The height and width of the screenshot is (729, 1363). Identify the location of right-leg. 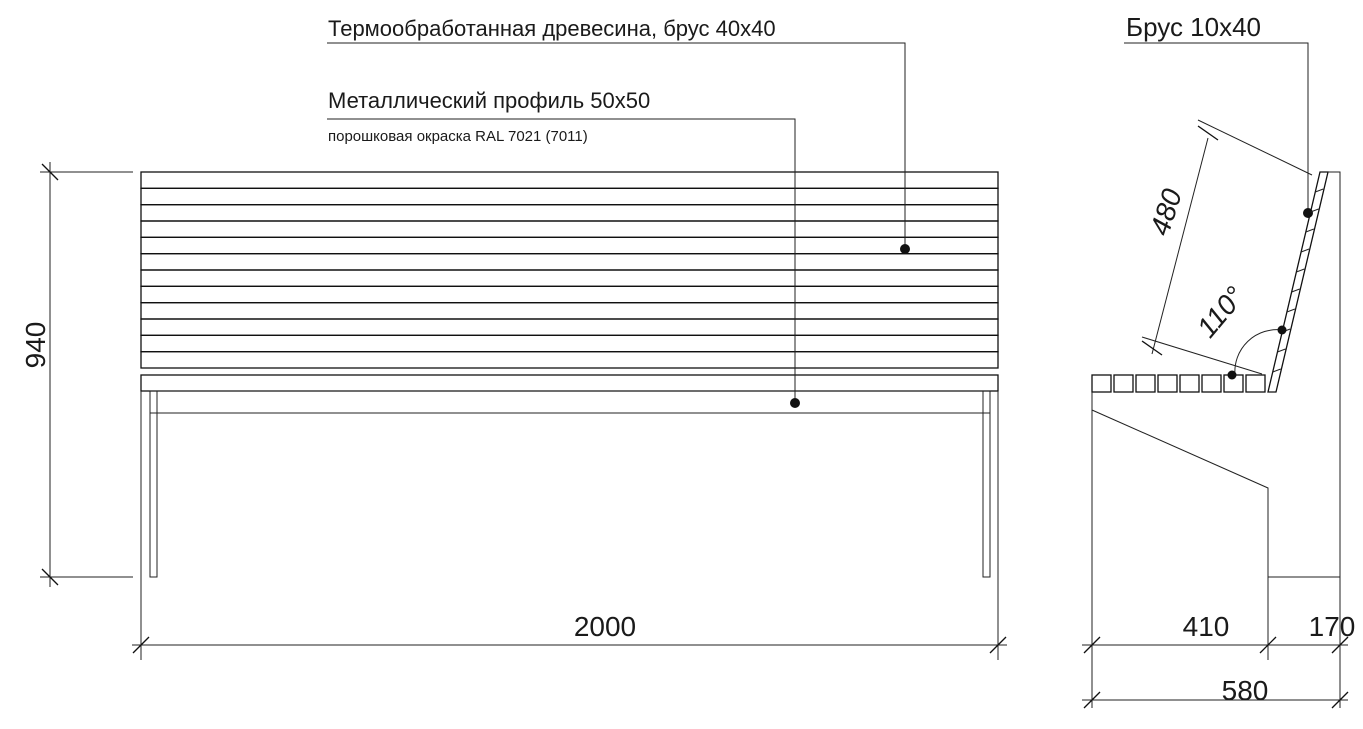
(986, 484).